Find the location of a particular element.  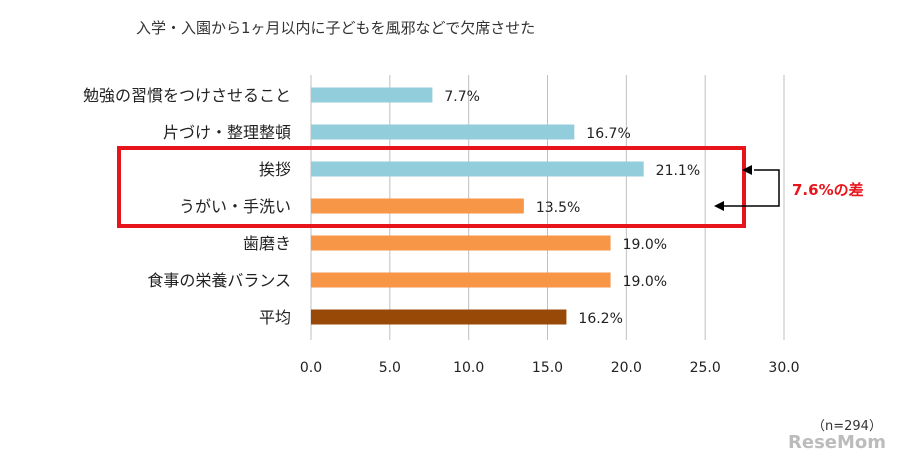

chart-title: 入学・入園から1ヶ月以内に子どもを風邪などで欠席させた is located at coordinates (335, 28).